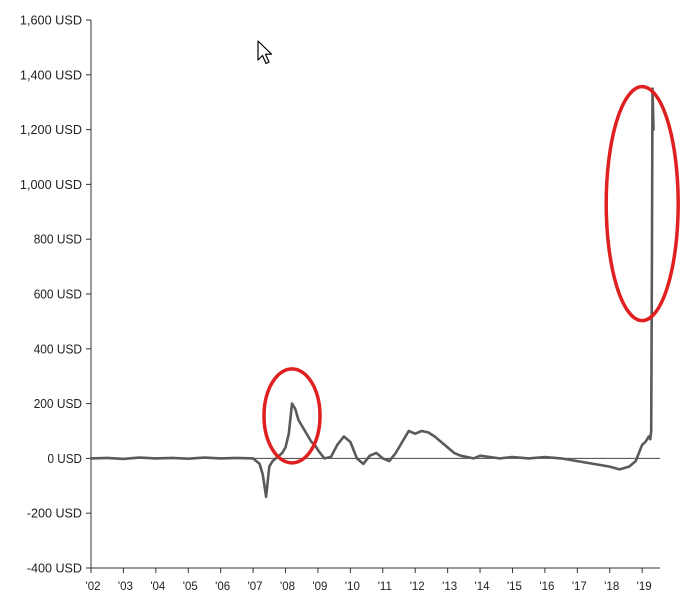 This screenshot has height=598, width=697. I want to click on x-tick-label: '15, so click(514, 587).